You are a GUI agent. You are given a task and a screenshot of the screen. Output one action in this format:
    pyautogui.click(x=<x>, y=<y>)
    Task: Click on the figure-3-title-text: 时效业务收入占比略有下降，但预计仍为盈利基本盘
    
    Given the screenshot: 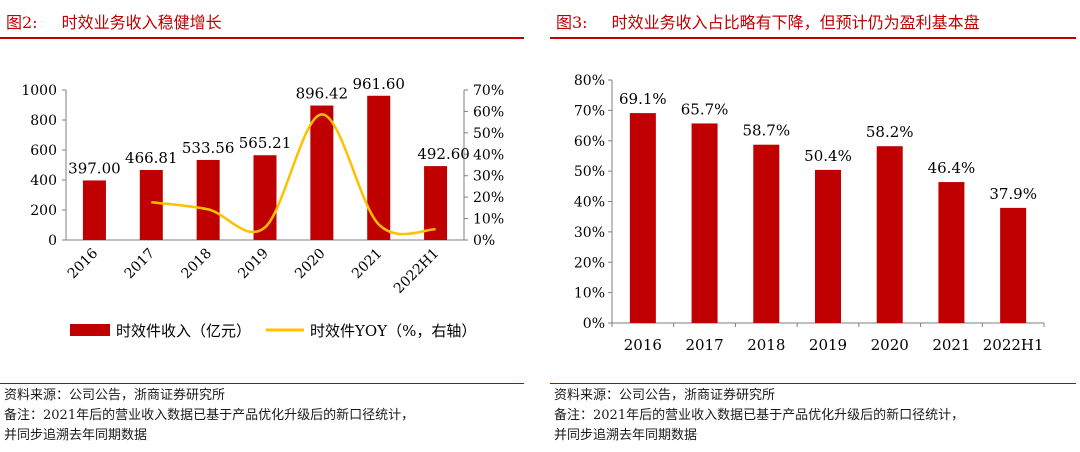 What is the action you would take?
    pyautogui.click(x=795, y=22)
    